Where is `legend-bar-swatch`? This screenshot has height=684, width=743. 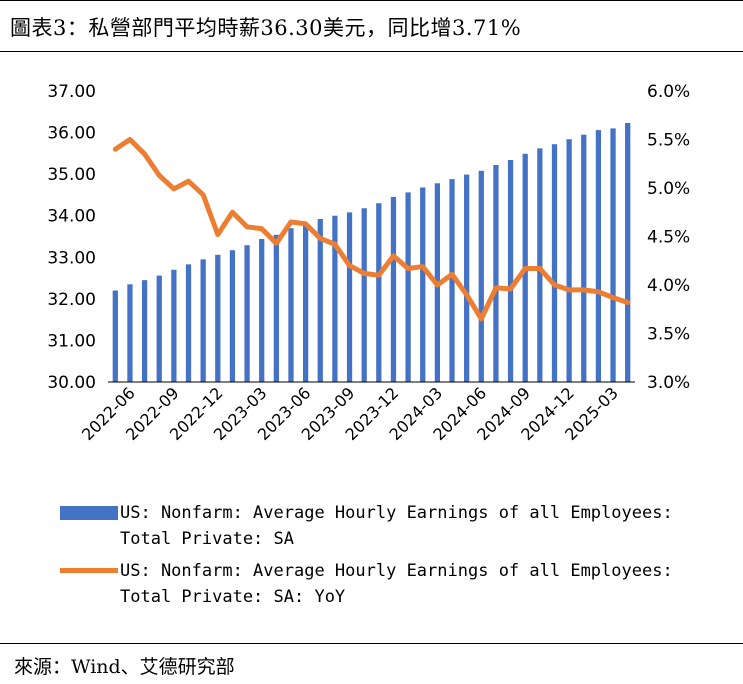
legend-bar-swatch is located at coordinates (89, 513).